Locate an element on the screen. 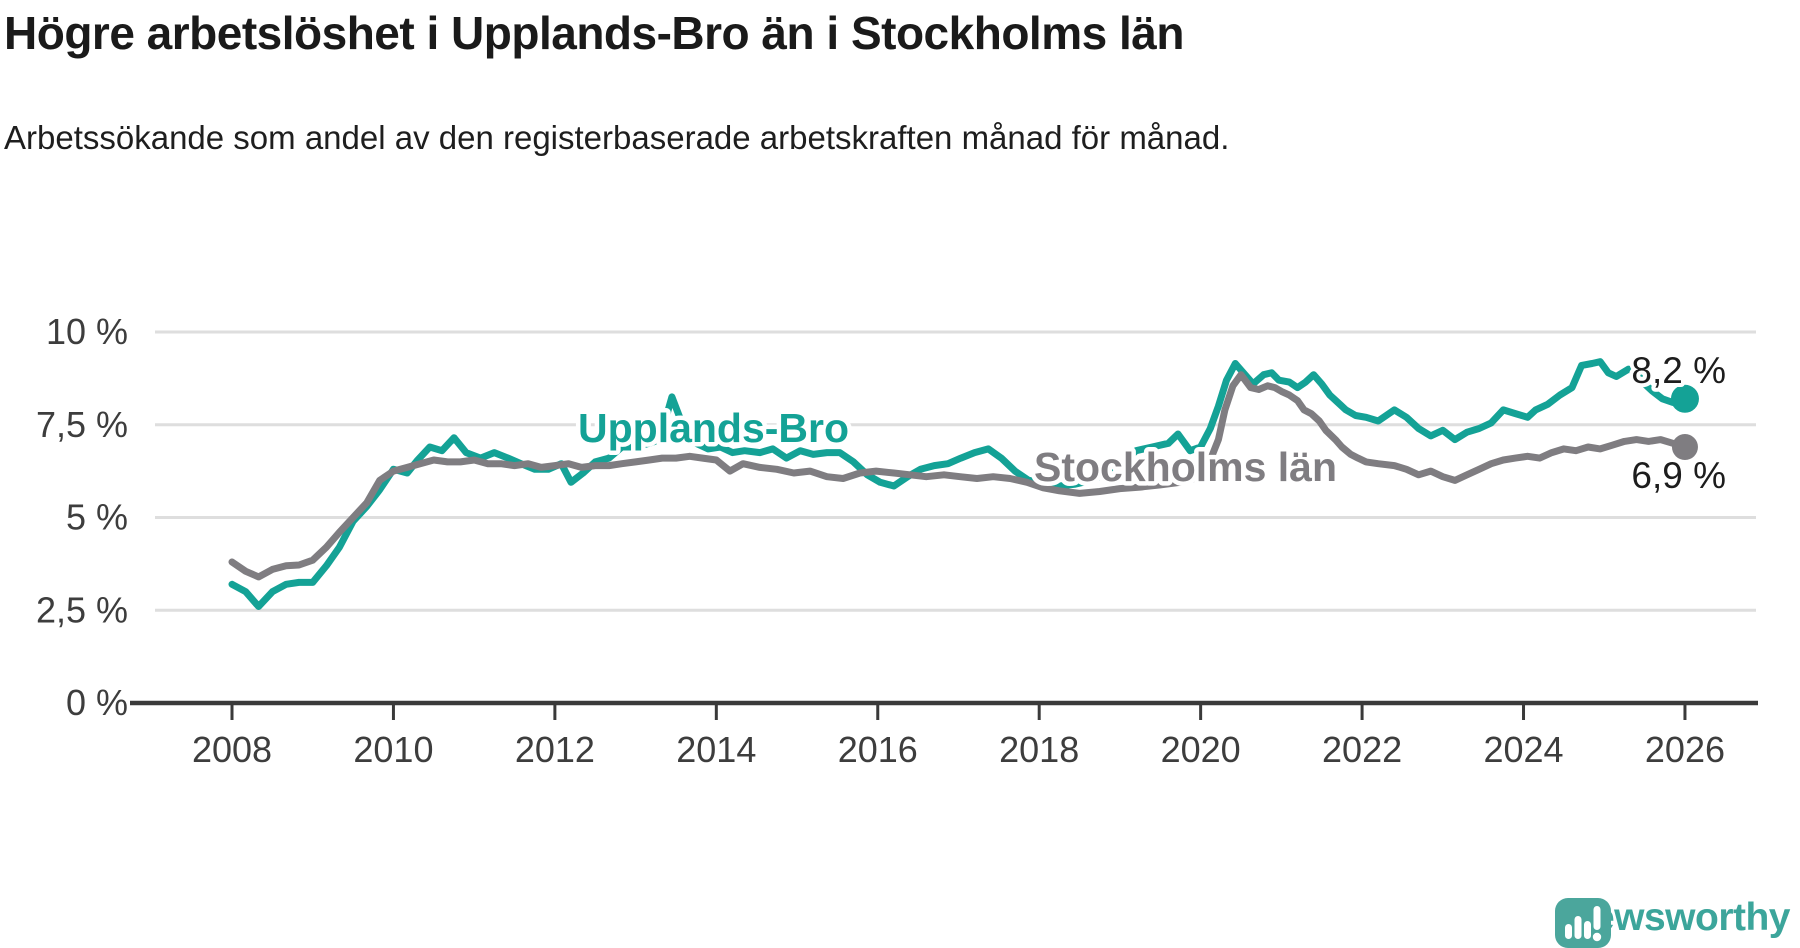 This screenshot has width=1800, height=948. y-tick-label: 2,5 % is located at coordinates (82, 609).